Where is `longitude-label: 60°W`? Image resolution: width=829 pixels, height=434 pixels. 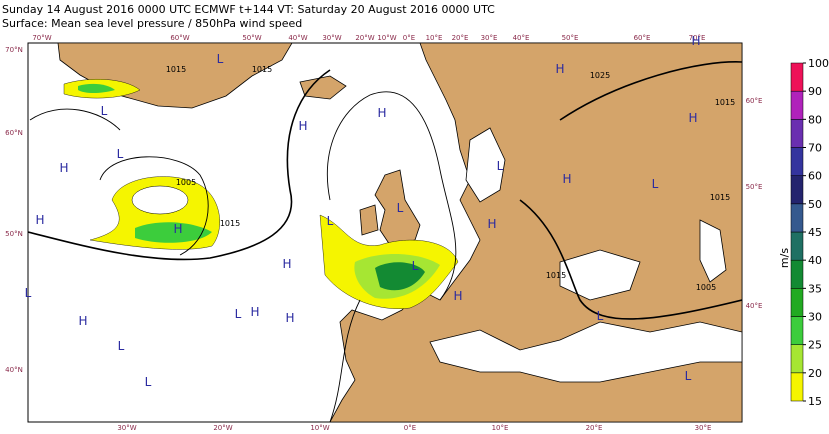 longitude-label: 60°W is located at coordinates (179, 38).